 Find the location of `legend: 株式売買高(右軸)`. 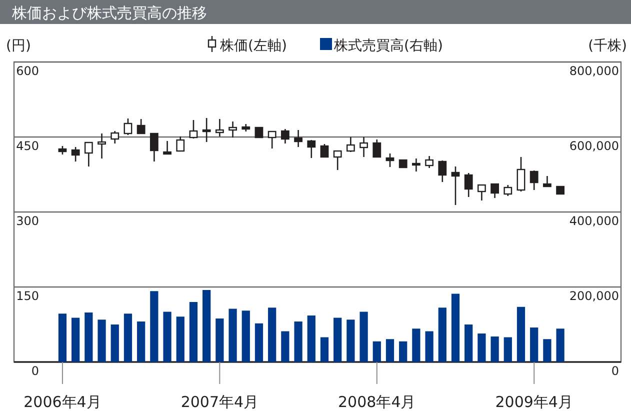

legend: 株式売買高(右軸) is located at coordinates (388, 46).